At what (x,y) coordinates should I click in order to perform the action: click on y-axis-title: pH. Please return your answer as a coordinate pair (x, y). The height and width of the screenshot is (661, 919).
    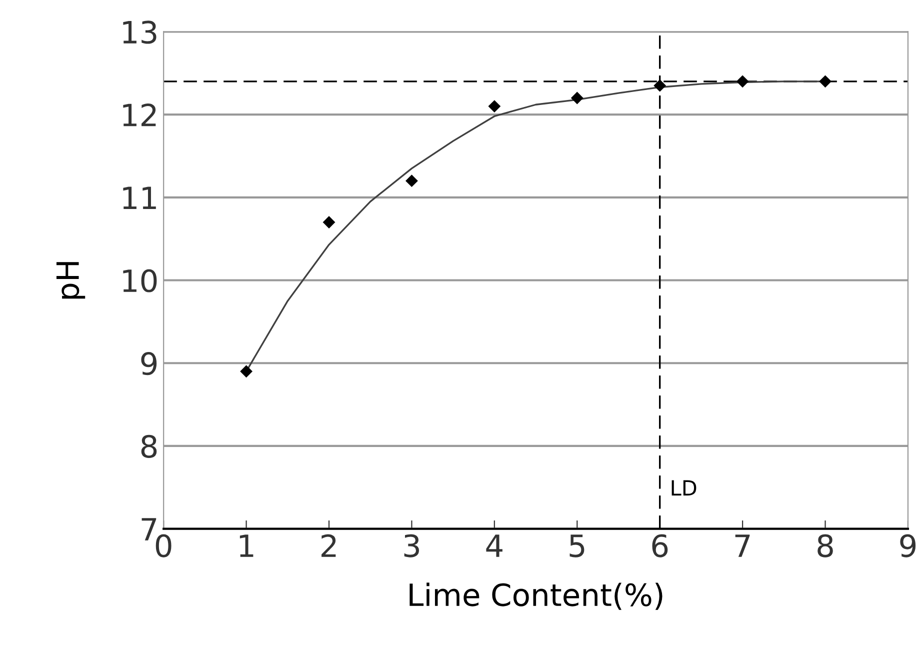
    Looking at the image, I should click on (71, 280).